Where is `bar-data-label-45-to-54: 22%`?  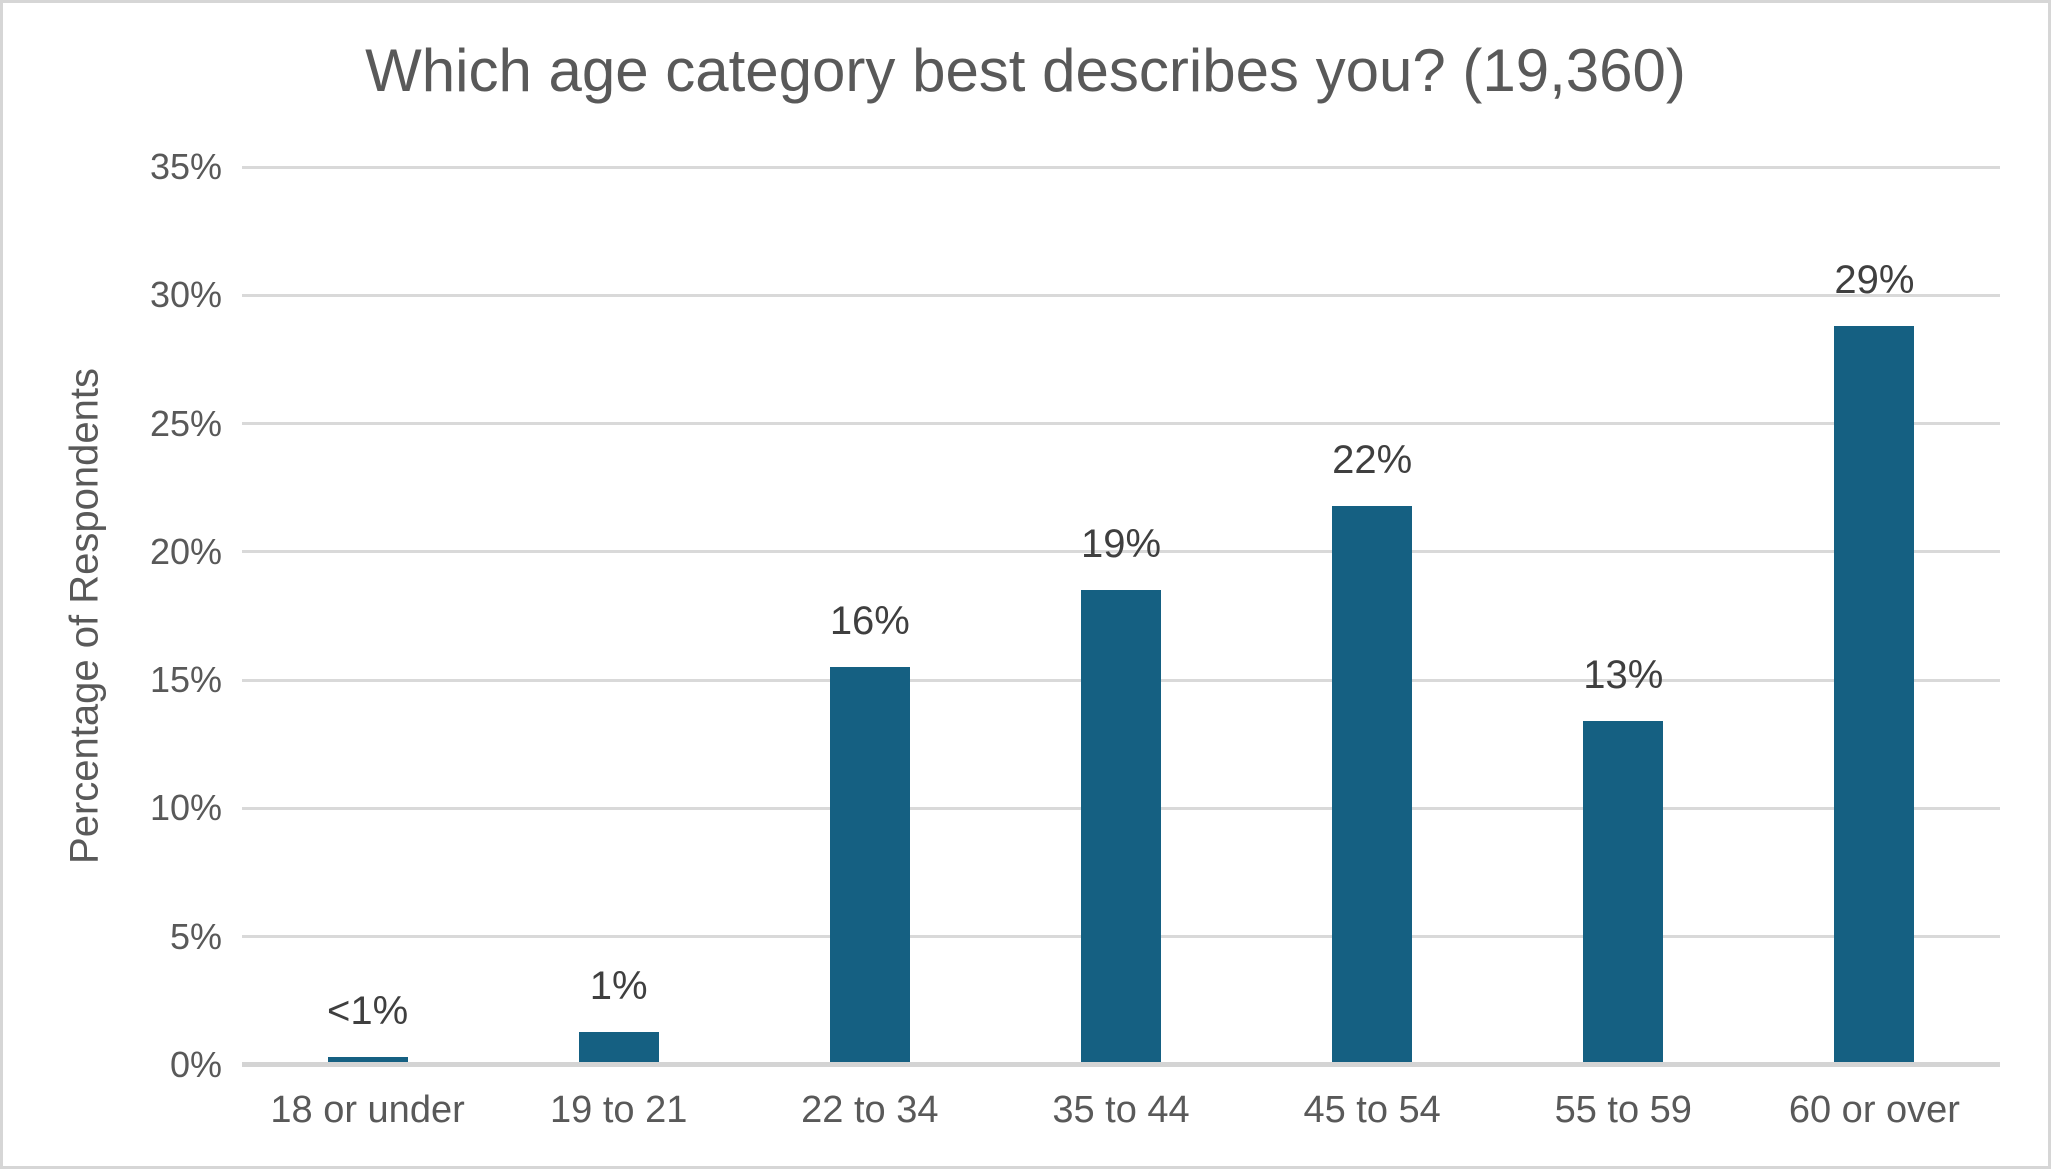 bar-data-label-45-to-54: 22% is located at coordinates (1372, 459).